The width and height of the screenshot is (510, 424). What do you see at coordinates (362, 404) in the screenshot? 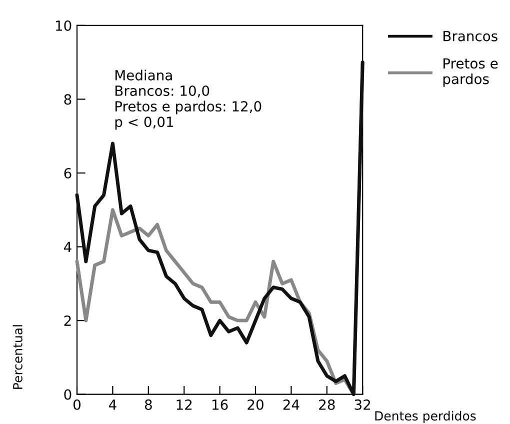
I see `x-tick-label: 32` at bounding box center [362, 404].